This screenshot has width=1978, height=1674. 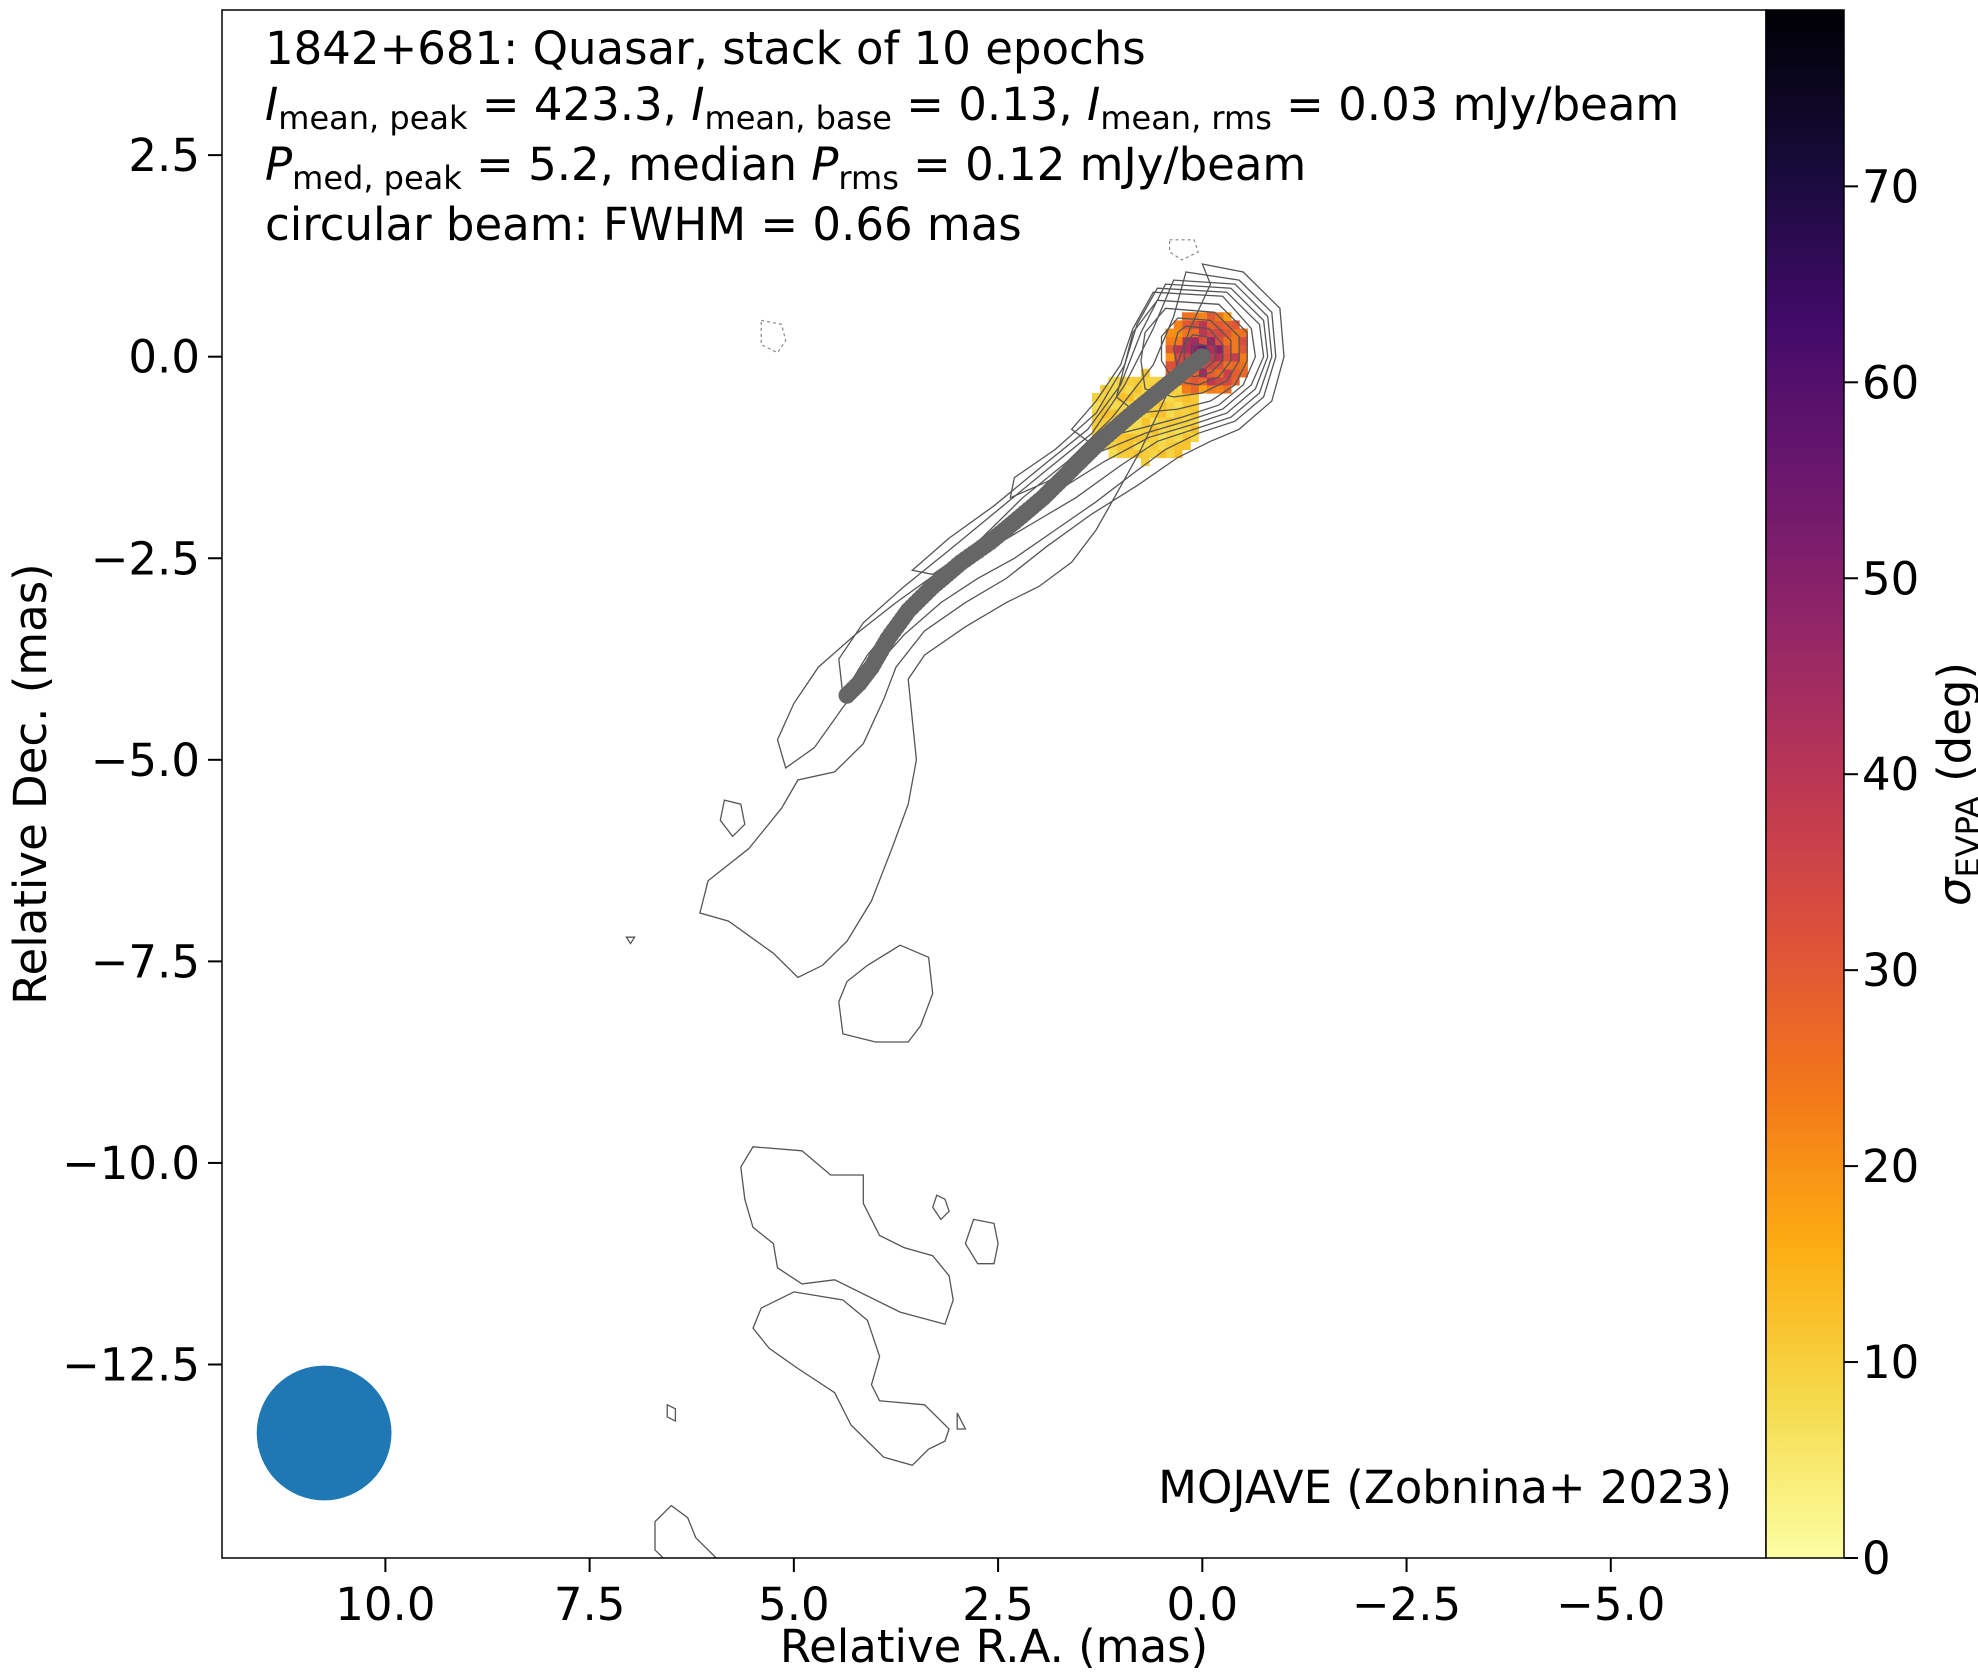 What do you see at coordinates (1890, 1362) in the screenshot?
I see `colorbar-tick-label: 10` at bounding box center [1890, 1362].